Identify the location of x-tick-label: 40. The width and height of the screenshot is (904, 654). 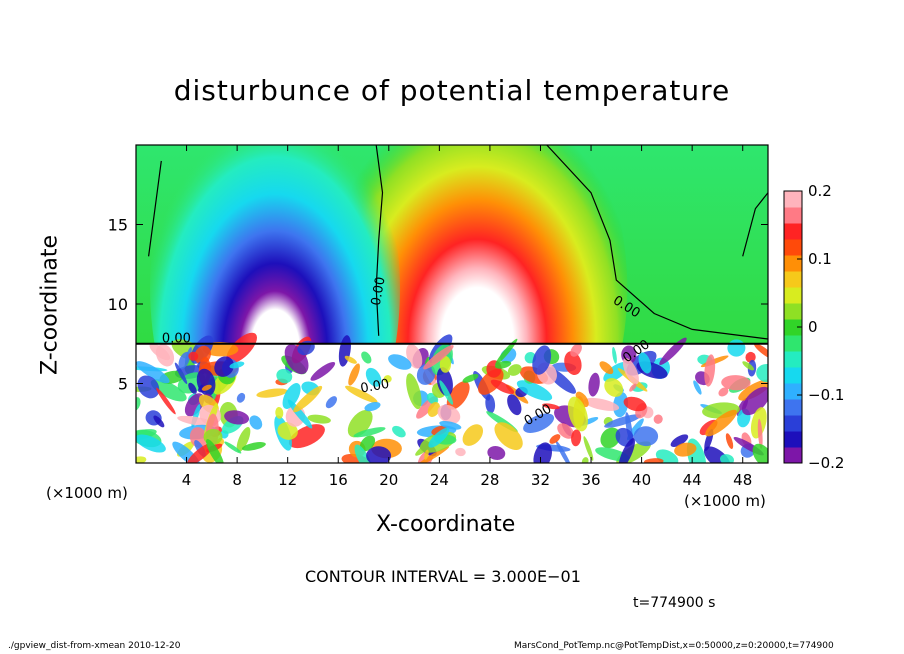
(641, 480).